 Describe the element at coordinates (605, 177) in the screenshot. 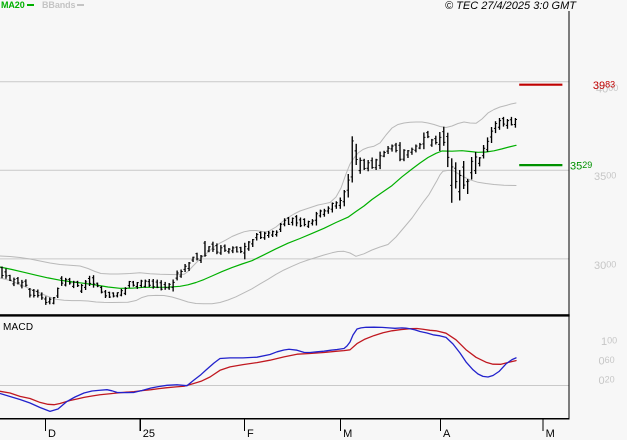

I see `price-scale-label-3500: 3500` at that location.